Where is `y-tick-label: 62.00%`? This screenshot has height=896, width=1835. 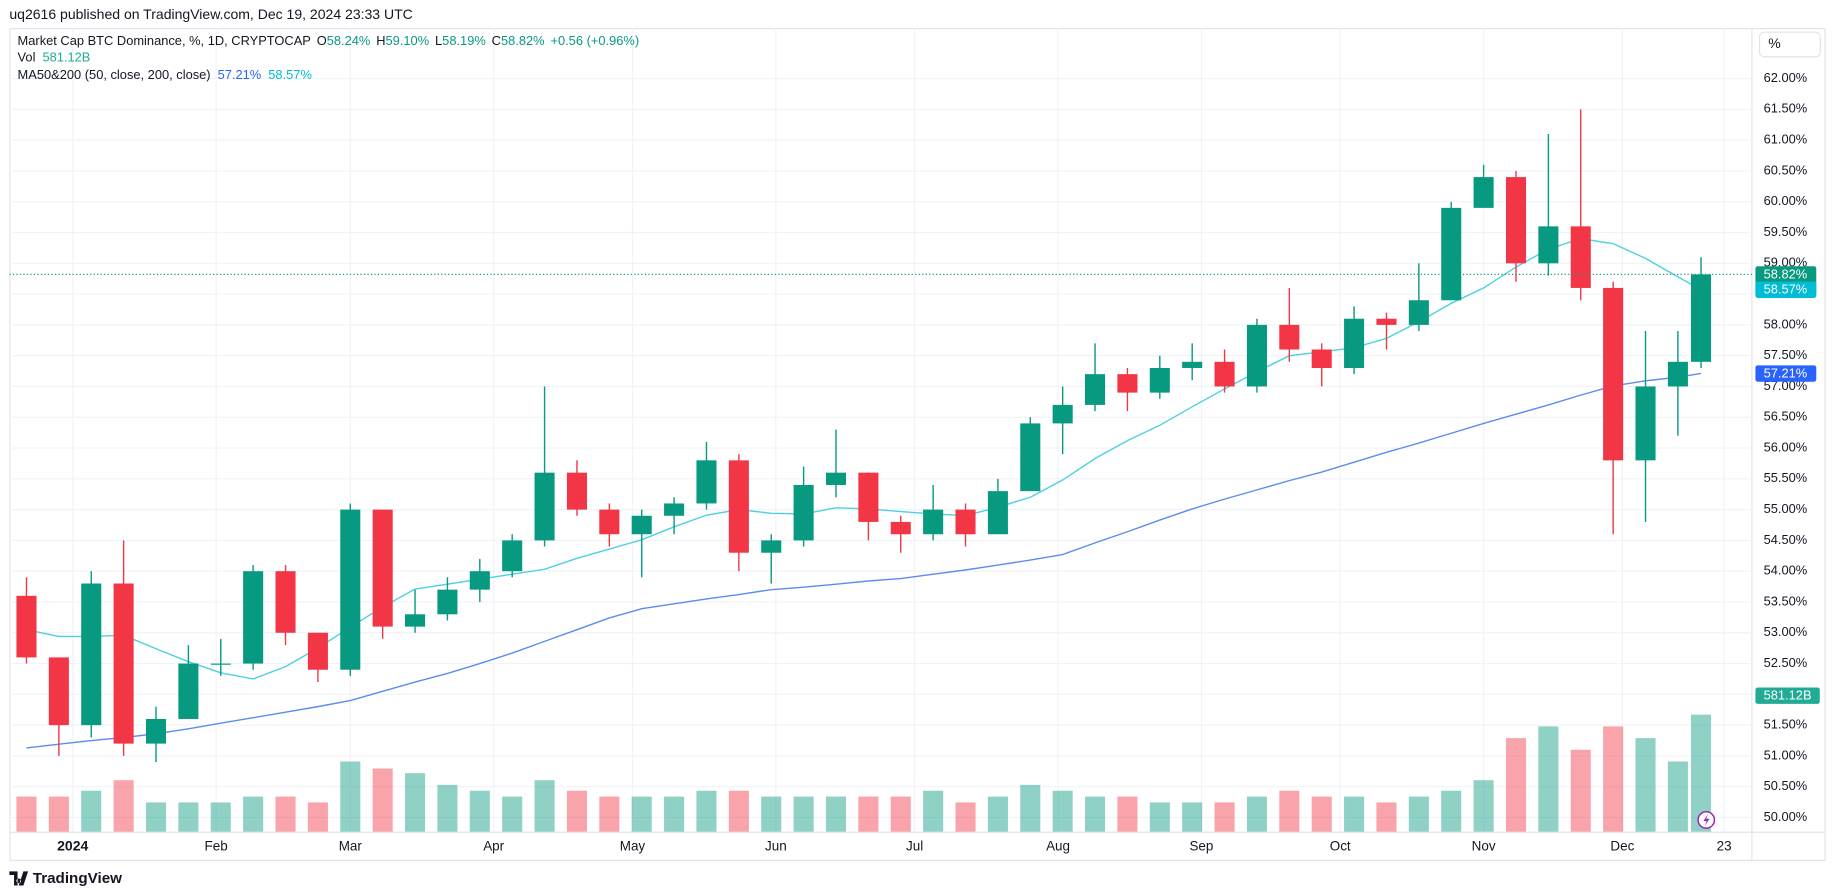
y-tick-label: 62.00% is located at coordinates (1786, 77).